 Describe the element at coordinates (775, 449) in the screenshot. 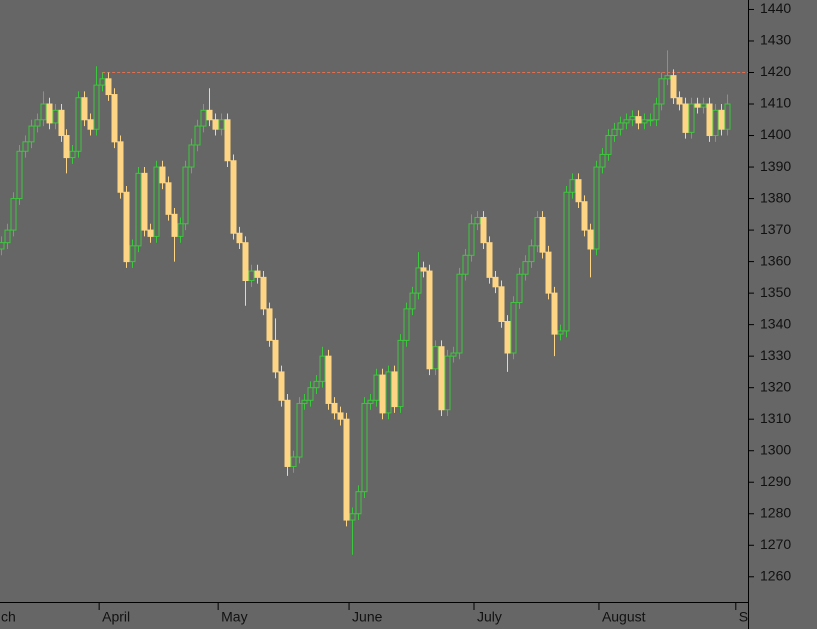

I see `y-tick-label: 1300` at that location.